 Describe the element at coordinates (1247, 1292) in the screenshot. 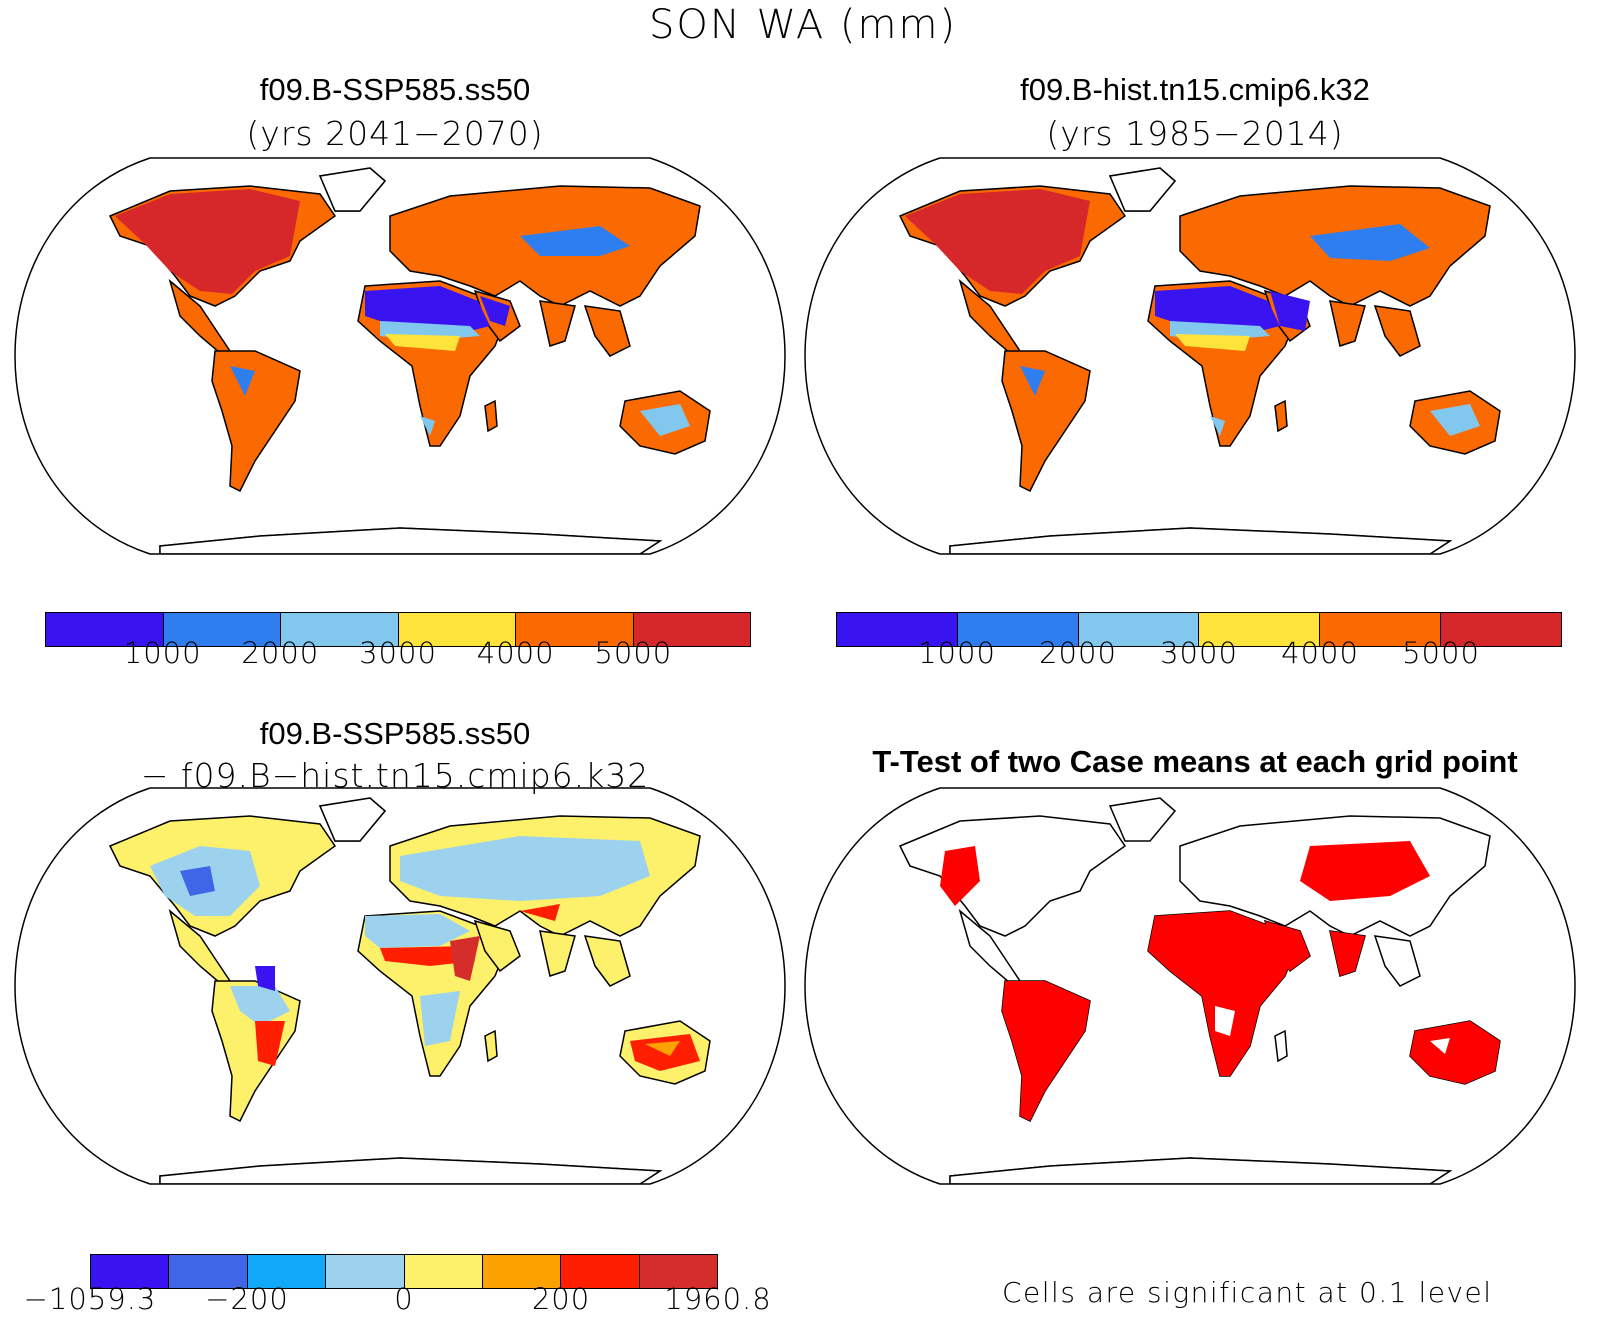

I see `significance-note: Cells are significant at 0.1 level` at that location.